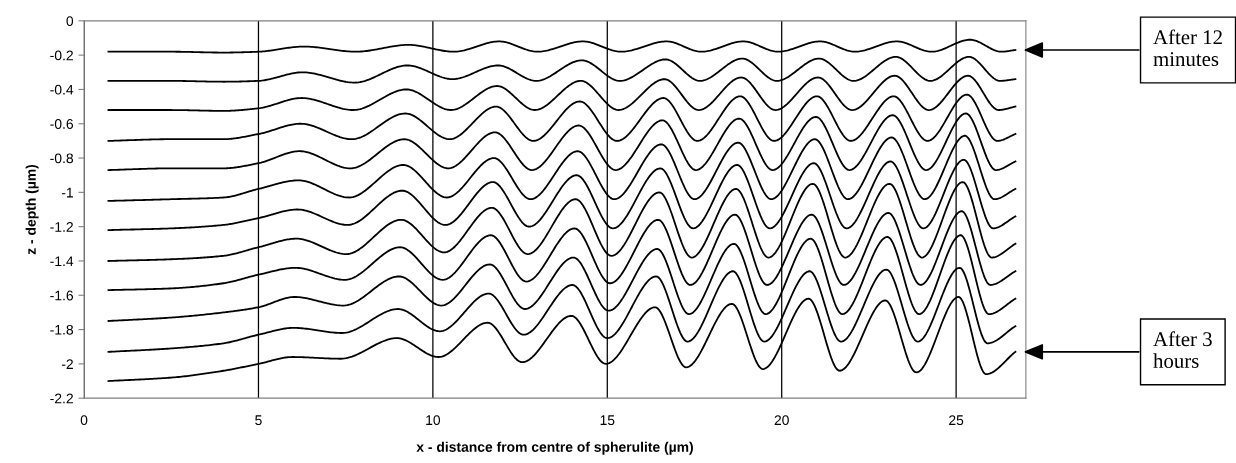 This screenshot has width=1236, height=463. I want to click on y-tick-label: -0.2, so click(61, 55).